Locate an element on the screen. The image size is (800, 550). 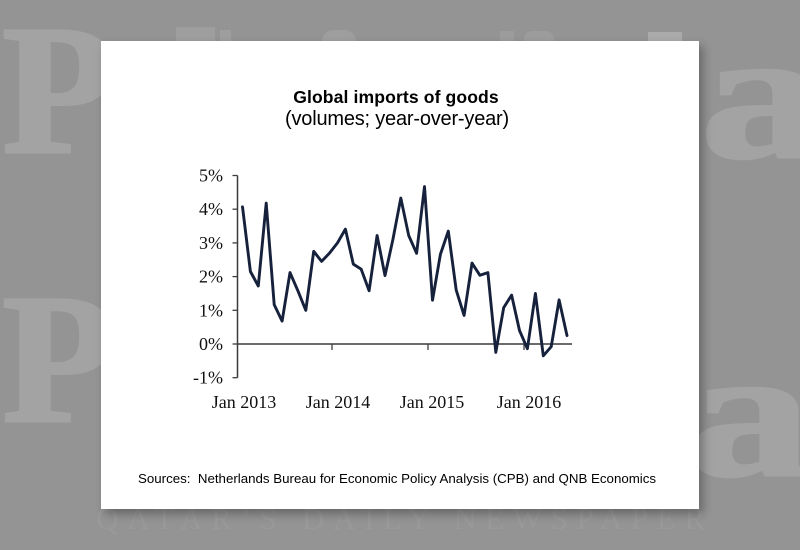
svg-text: Jan 2015 is located at coordinates (432, 402).